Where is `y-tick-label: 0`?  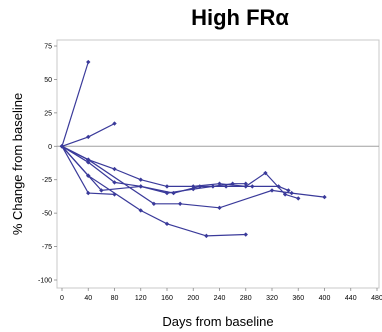
y-tick-label: 0 is located at coordinates (50, 147).